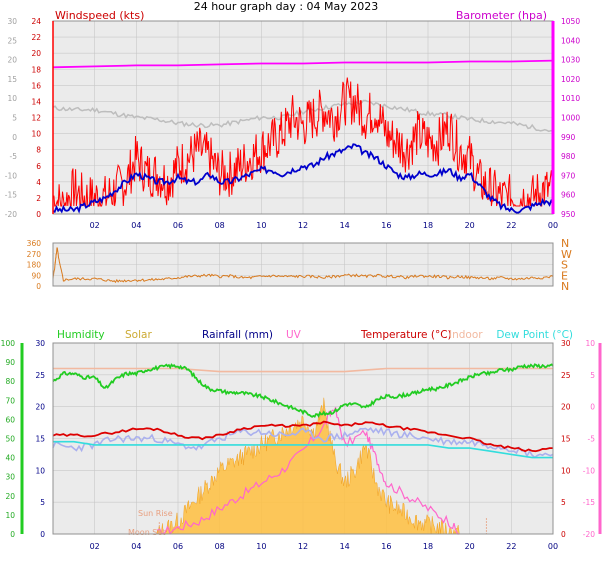 This screenshot has width=608, height=565. What do you see at coordinates (592, 439) in the screenshot?
I see `uv-tick-label: -5` at bounding box center [592, 439].